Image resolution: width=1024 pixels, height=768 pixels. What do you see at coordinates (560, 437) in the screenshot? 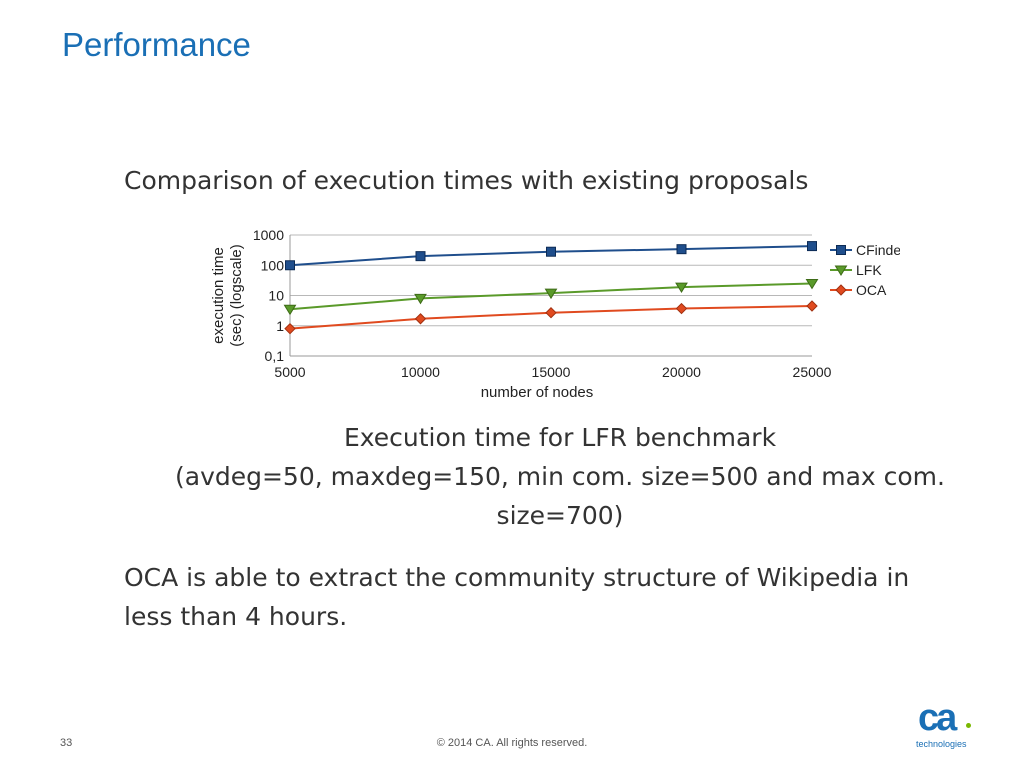
I see `caption-line: Execution time for LFR benchmark` at bounding box center [560, 437].